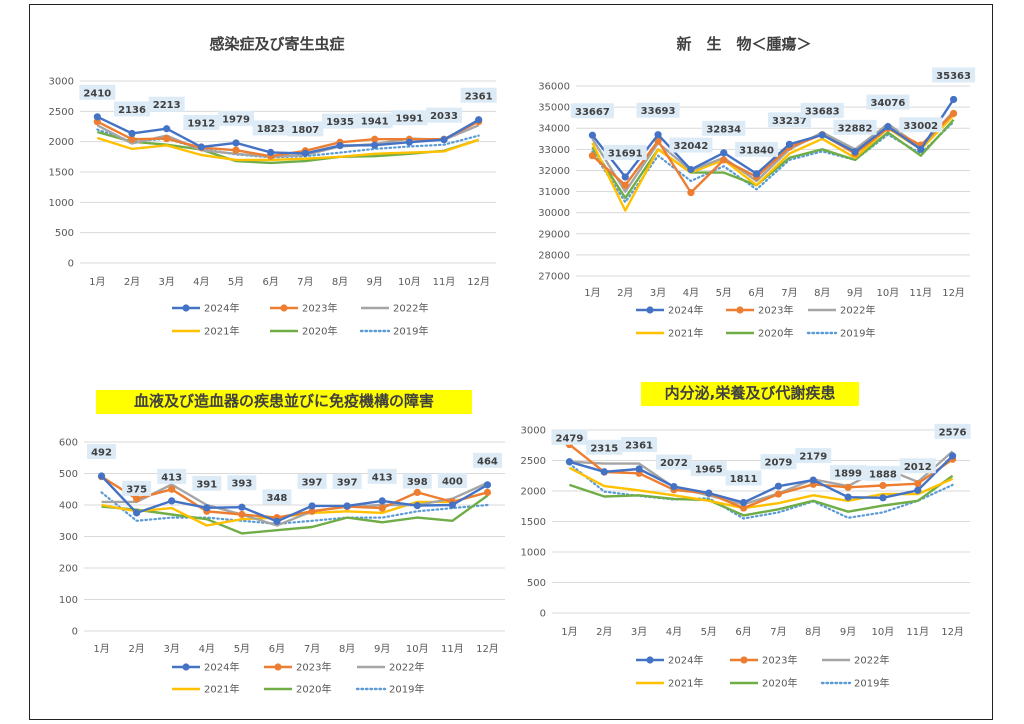  I want to click on data-label: 492, so click(101, 453).